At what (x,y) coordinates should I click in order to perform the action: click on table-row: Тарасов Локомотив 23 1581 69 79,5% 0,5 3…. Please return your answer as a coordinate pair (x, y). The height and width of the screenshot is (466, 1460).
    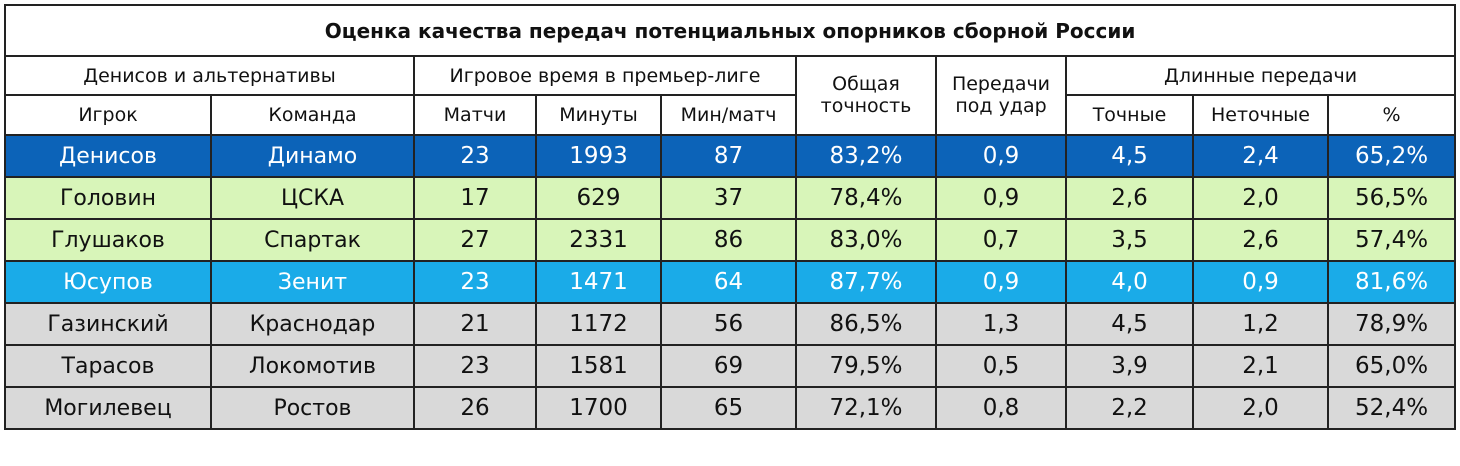
    Looking at the image, I should click on (730, 366).